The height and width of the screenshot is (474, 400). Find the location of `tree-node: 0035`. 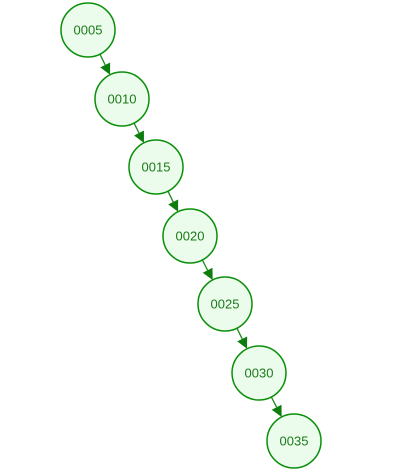

tree-node: 0035 is located at coordinates (294, 441).